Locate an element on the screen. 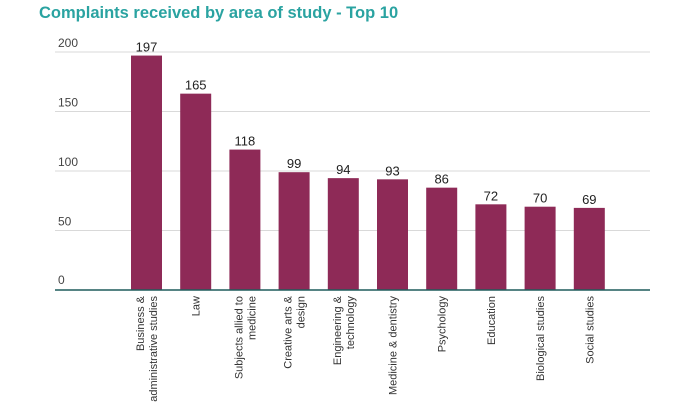  category-label-line: Education is located at coordinates (492, 320).